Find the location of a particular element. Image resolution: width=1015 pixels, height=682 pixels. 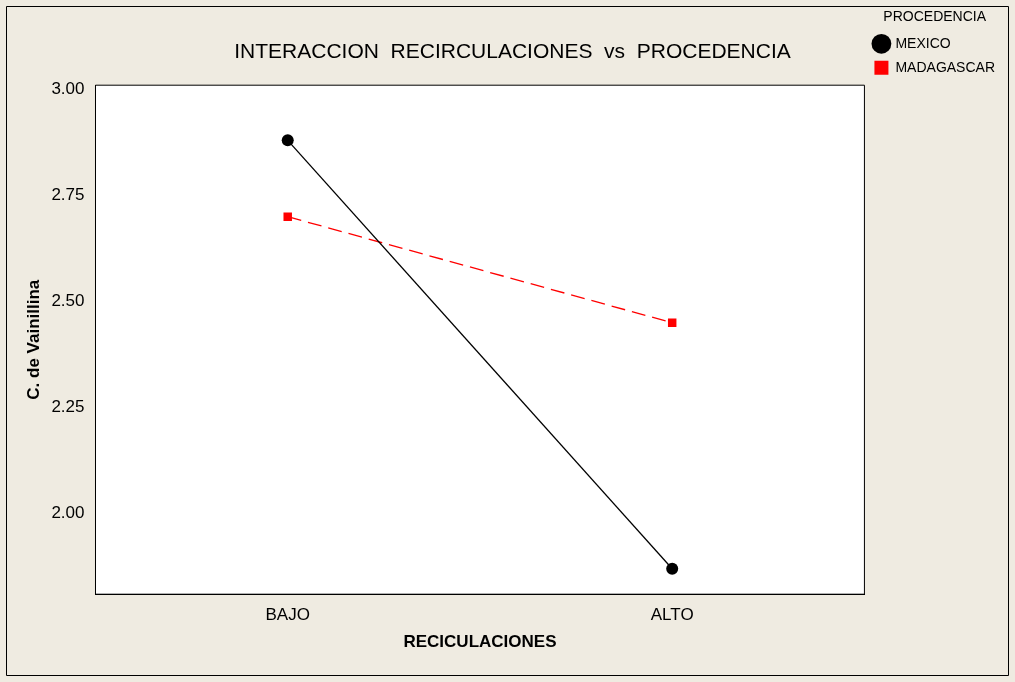

y-tick-label: 3.00 is located at coordinates (68, 89).